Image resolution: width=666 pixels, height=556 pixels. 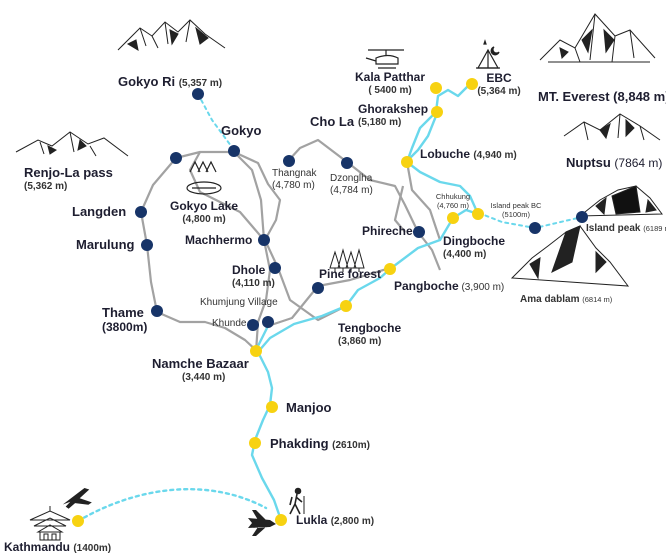 I want to click on stop-dhole, so click(x=275, y=268).